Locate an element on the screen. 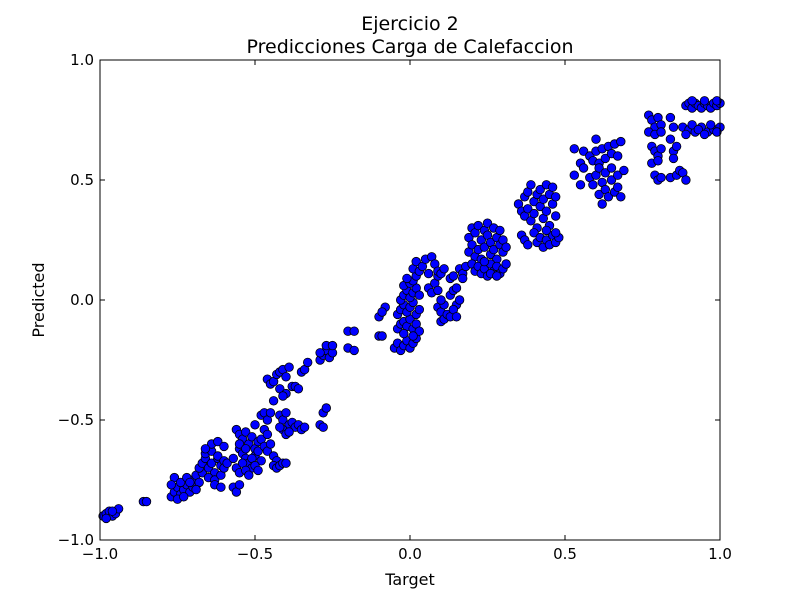 The height and width of the screenshot is (600, 800). y-tick-label: −1.0 is located at coordinates (76, 540).